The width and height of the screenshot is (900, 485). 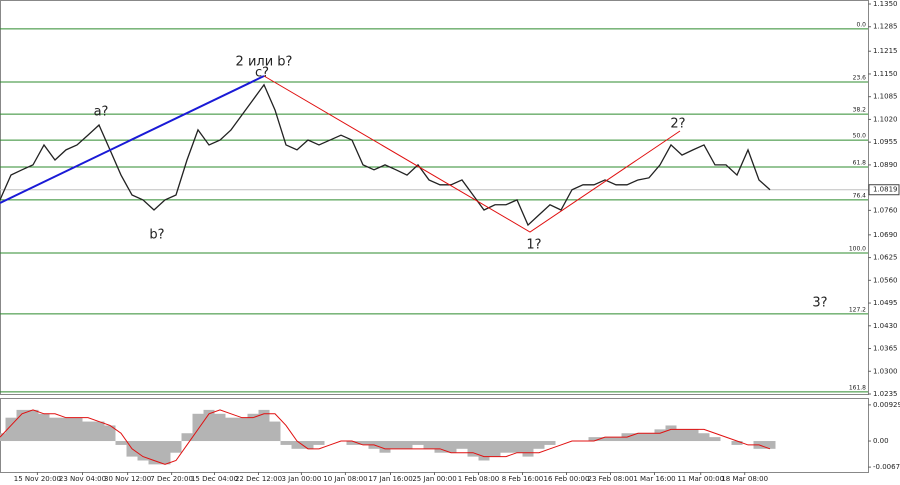 What do you see at coordinates (885, 280) in the screenshot?
I see `y-tick-label: 1.0560` at bounding box center [885, 280].